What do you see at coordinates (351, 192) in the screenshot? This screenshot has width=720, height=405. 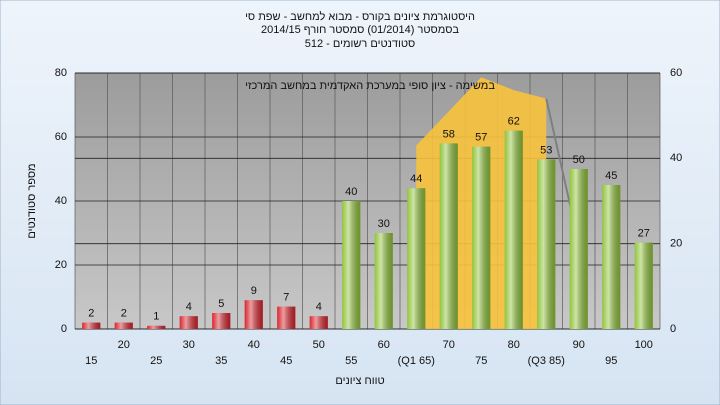 I see `data-label: 40` at bounding box center [351, 192].